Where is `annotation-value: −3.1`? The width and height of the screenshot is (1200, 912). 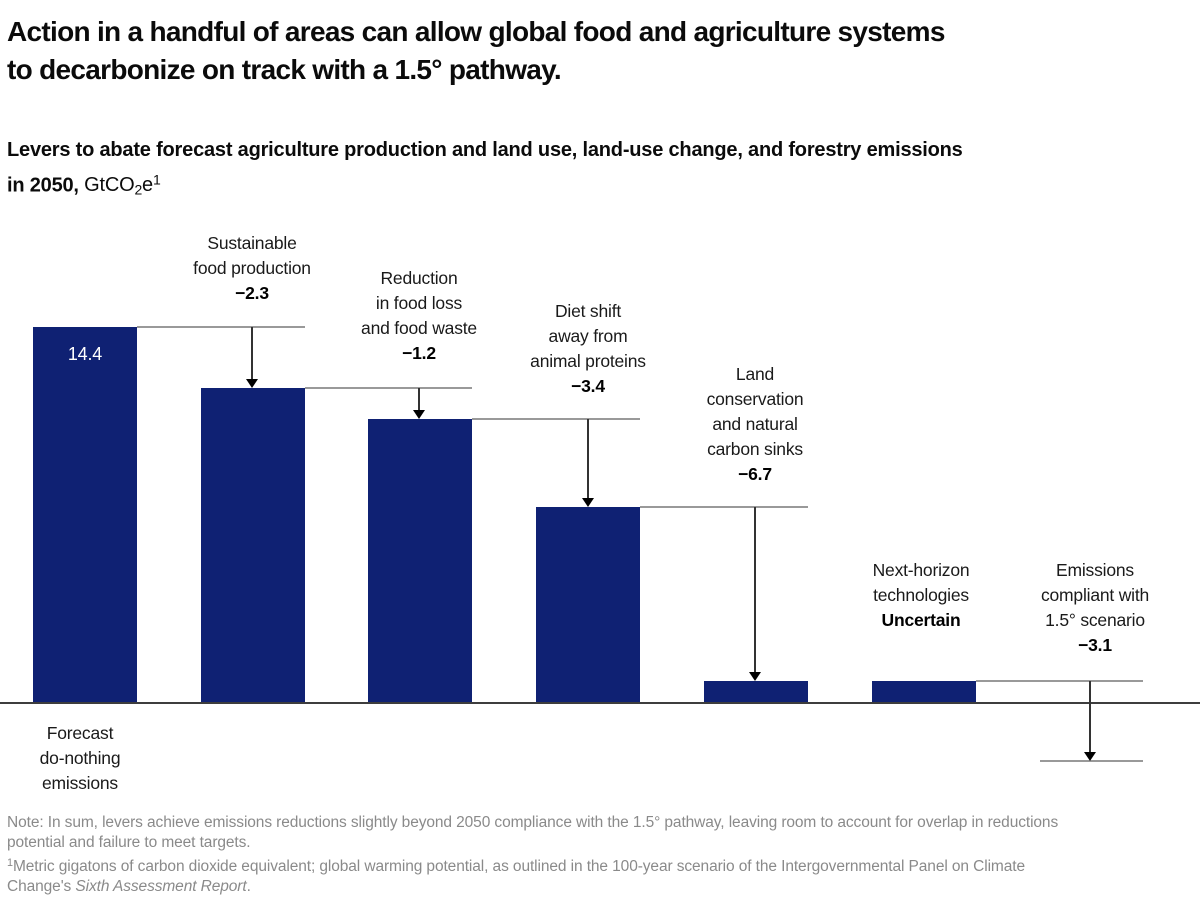
annotation-value: −3.1 is located at coordinates (1095, 645).